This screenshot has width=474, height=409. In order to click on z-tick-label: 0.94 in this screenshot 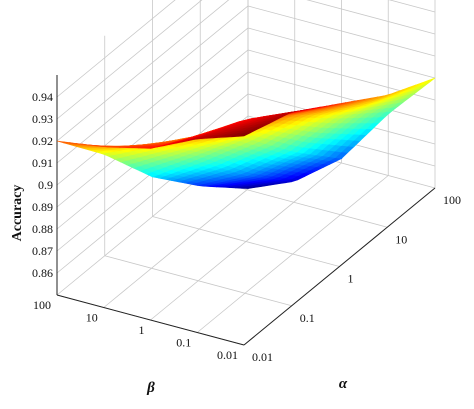, I will do `click(42, 97)`.